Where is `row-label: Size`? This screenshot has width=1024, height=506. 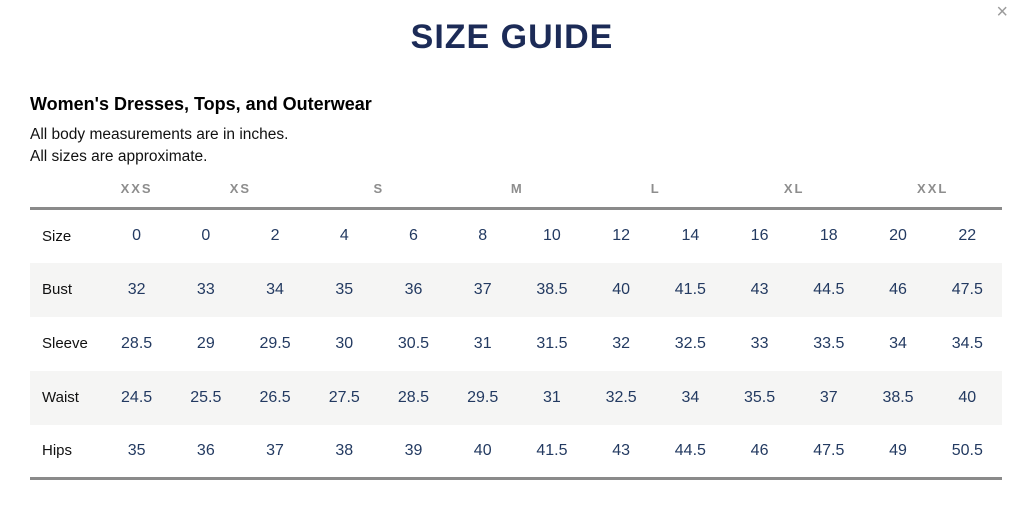 row-label: Size is located at coordinates (57, 236).